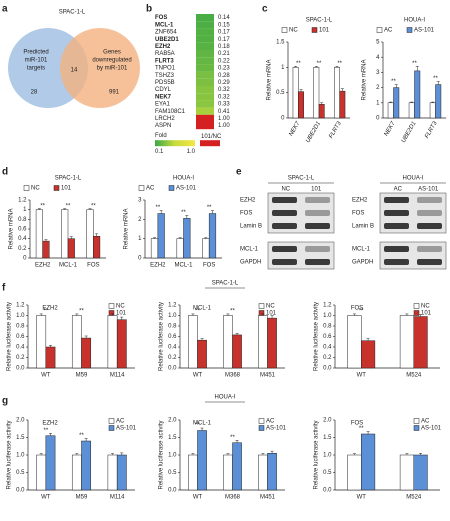 Image resolution: width=450 pixels, height=521 pixels. I want to click on group-title: HOUA-I, so click(225, 398).